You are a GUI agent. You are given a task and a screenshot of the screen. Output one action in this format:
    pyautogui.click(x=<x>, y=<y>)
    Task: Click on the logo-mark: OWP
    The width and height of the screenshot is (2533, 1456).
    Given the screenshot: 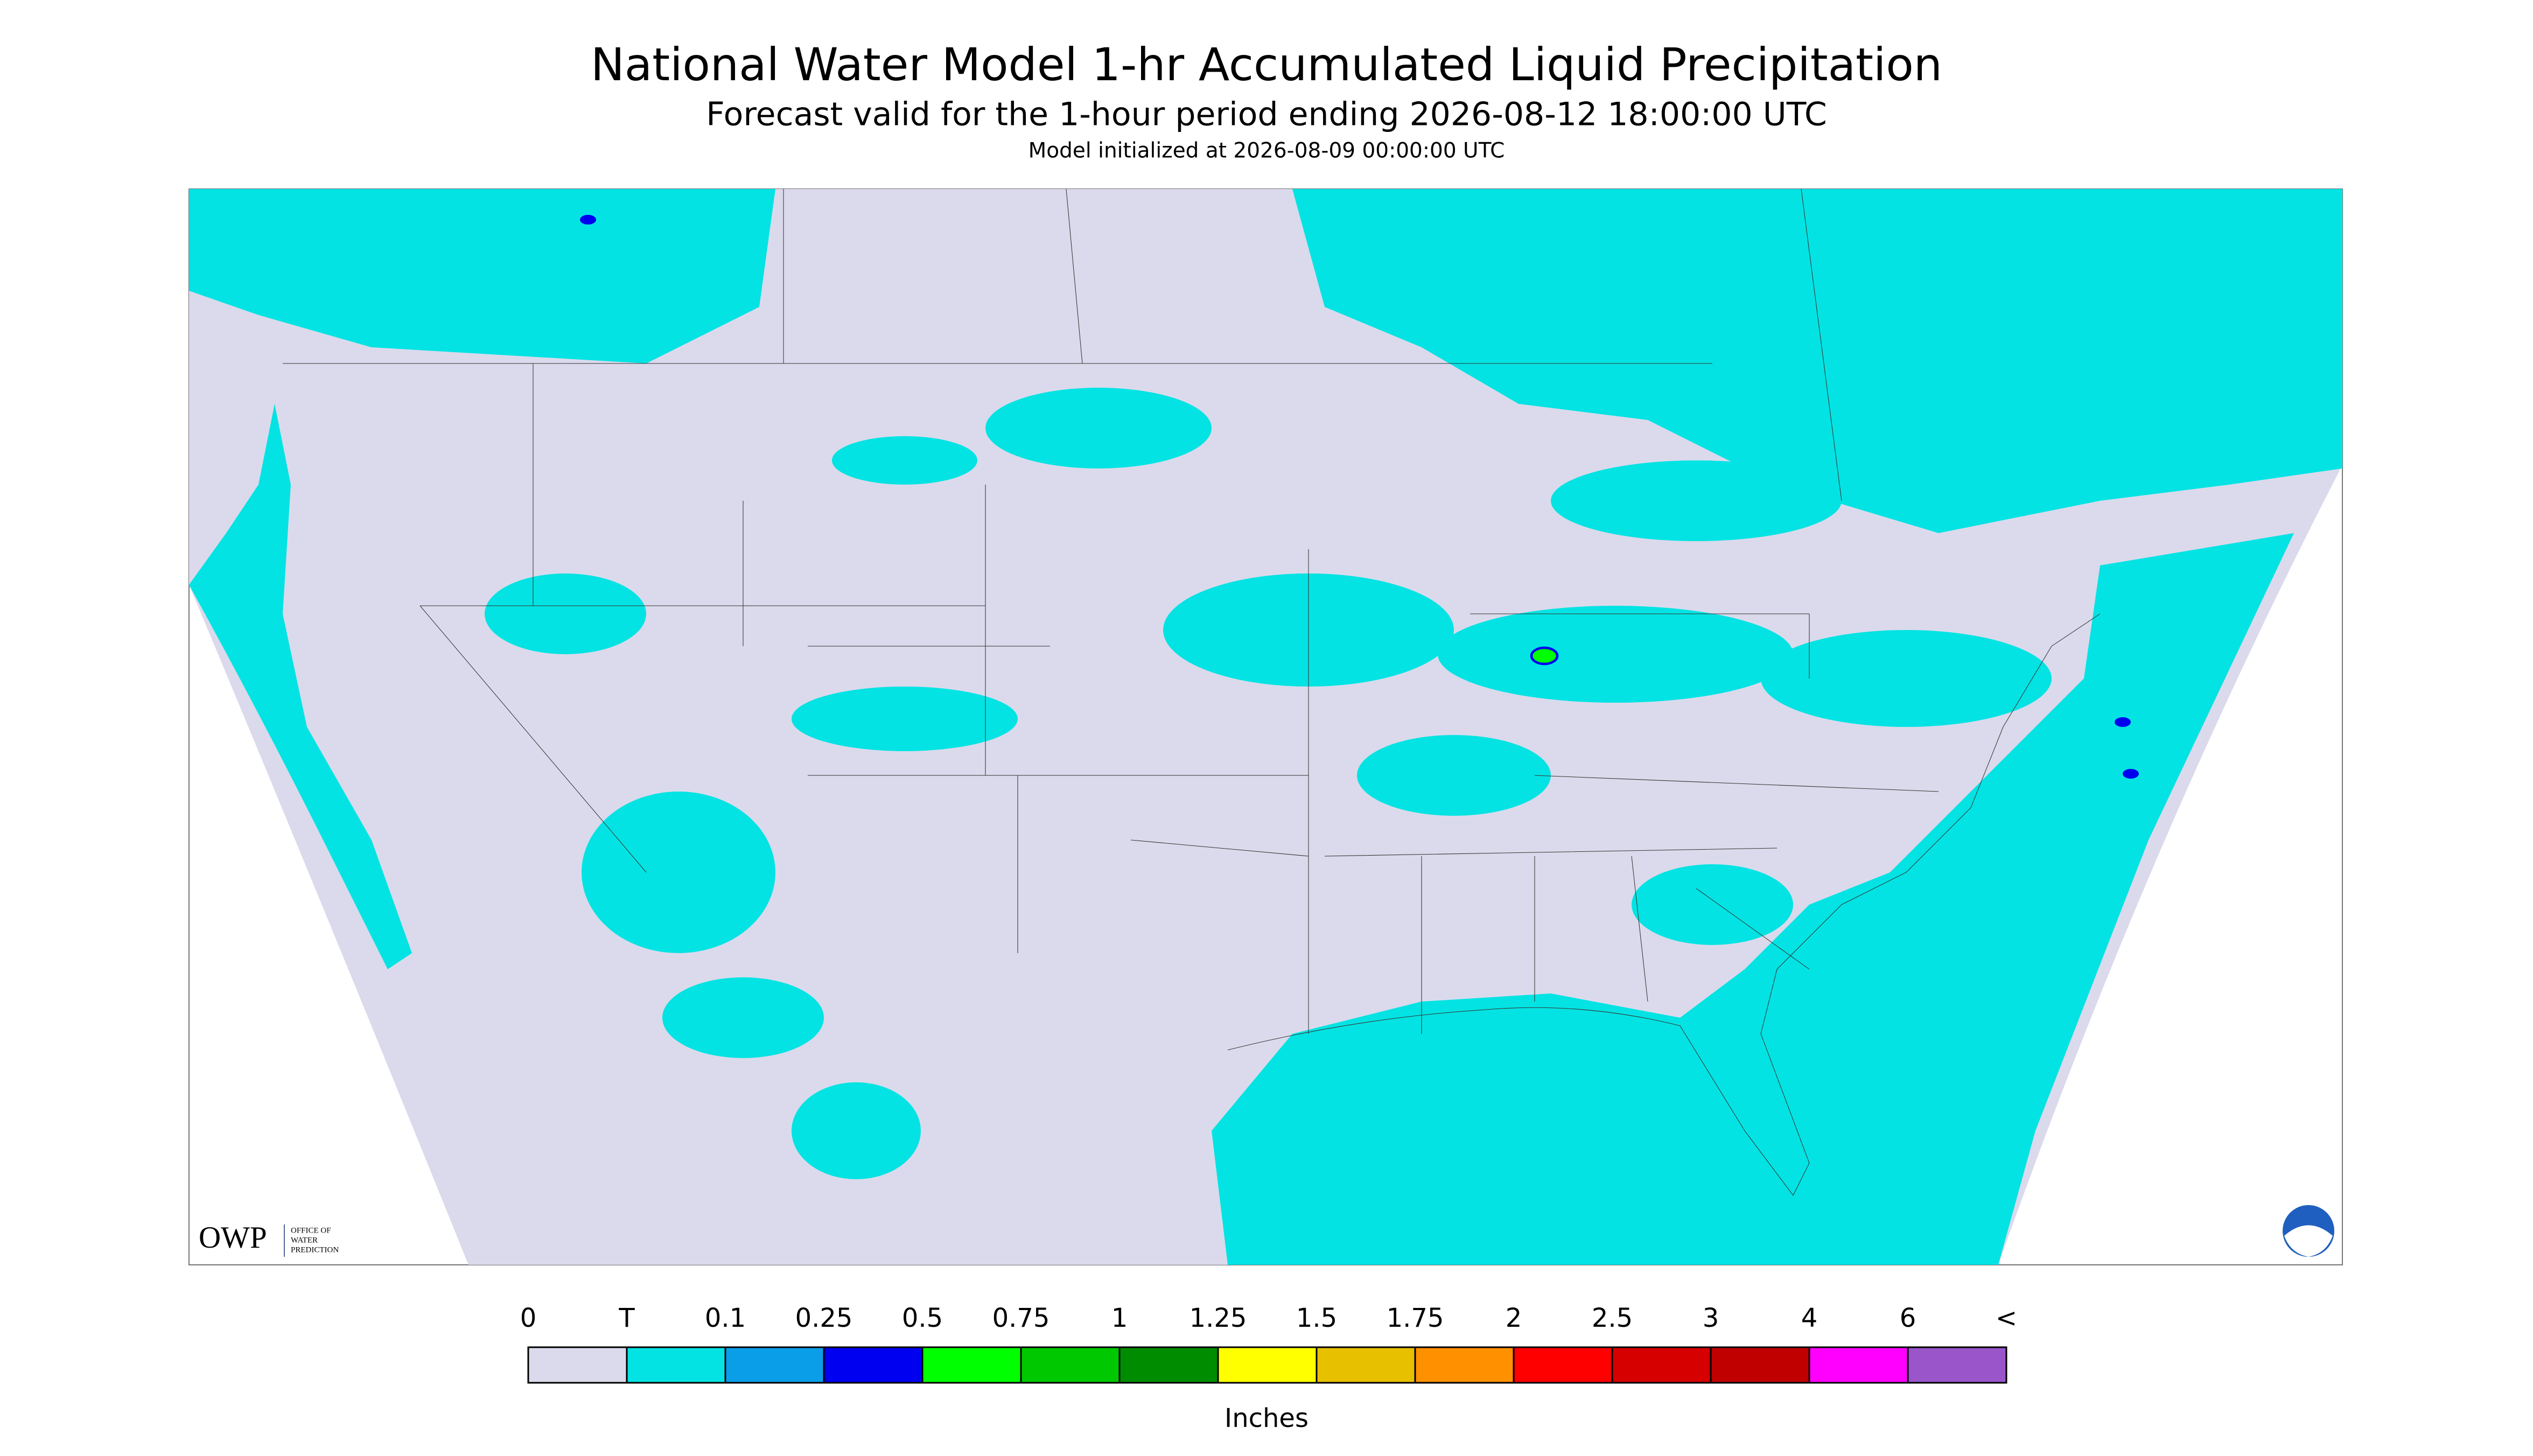 What is the action you would take?
    pyautogui.click(x=233, y=1238)
    